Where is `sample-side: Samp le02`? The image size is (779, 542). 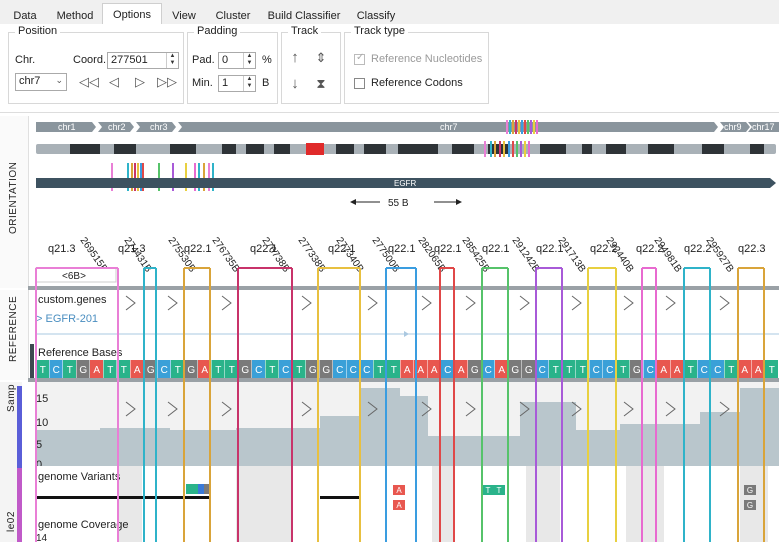
sample-side: Samp le02 is located at coordinates (11, 462).